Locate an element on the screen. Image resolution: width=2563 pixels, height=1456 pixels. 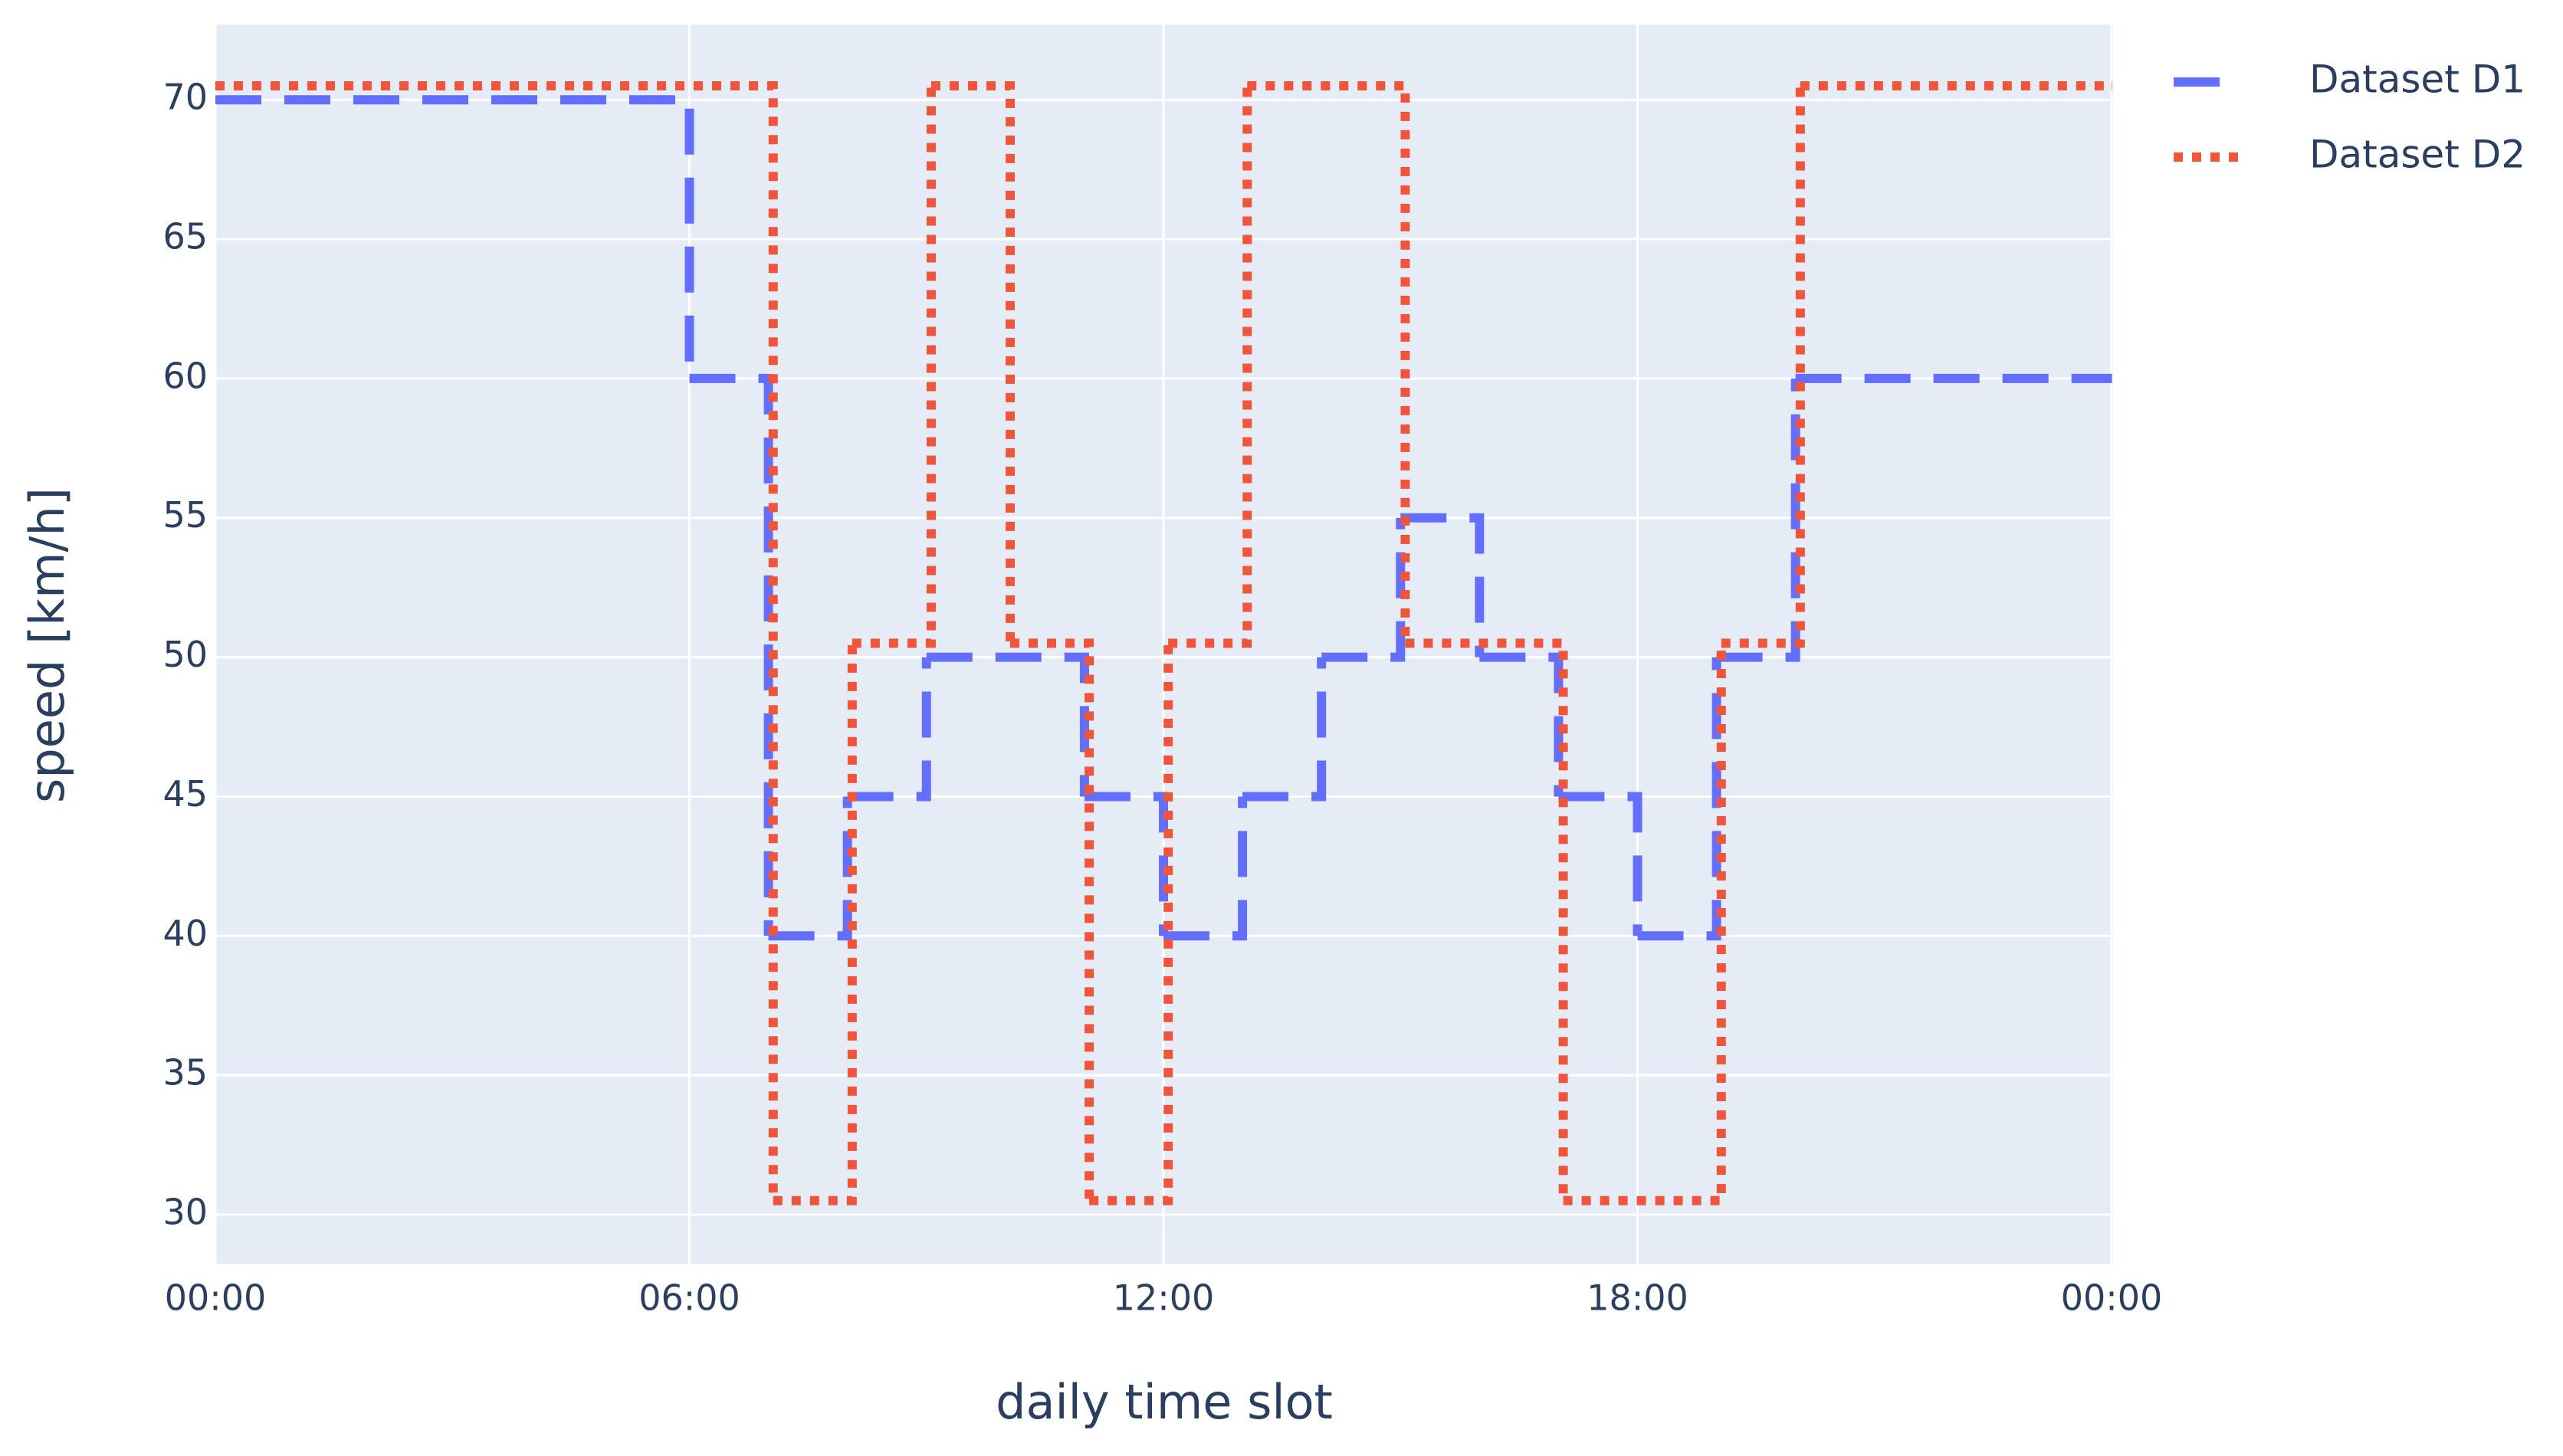
x-axis-title: daily time slot is located at coordinates (1164, 1402).